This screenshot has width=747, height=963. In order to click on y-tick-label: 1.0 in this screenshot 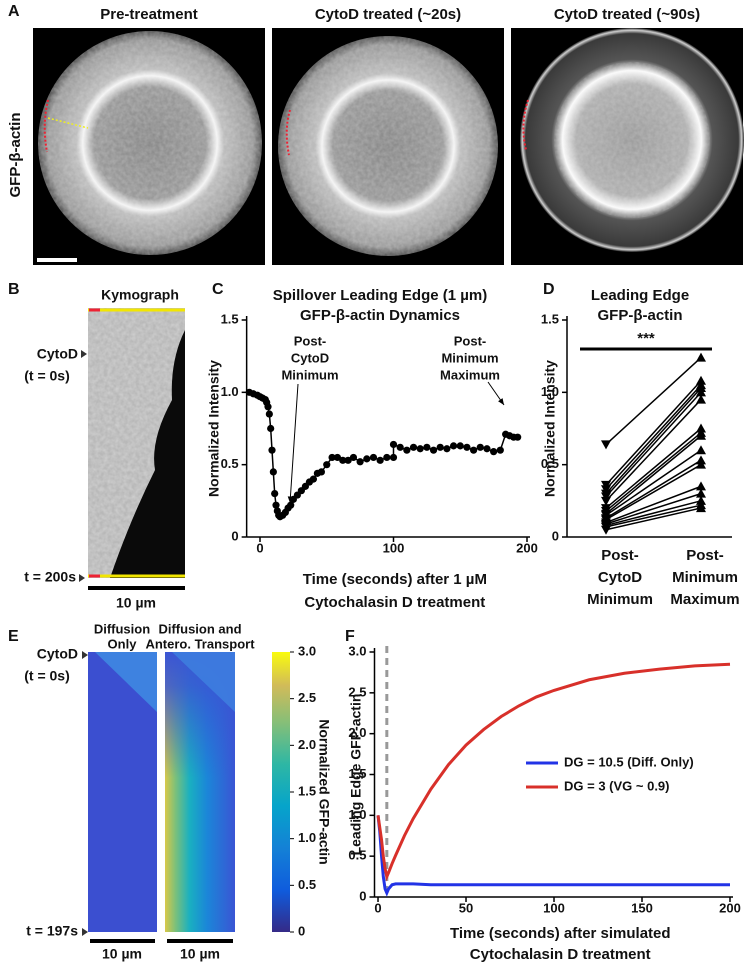, I will do `click(230, 391)`.